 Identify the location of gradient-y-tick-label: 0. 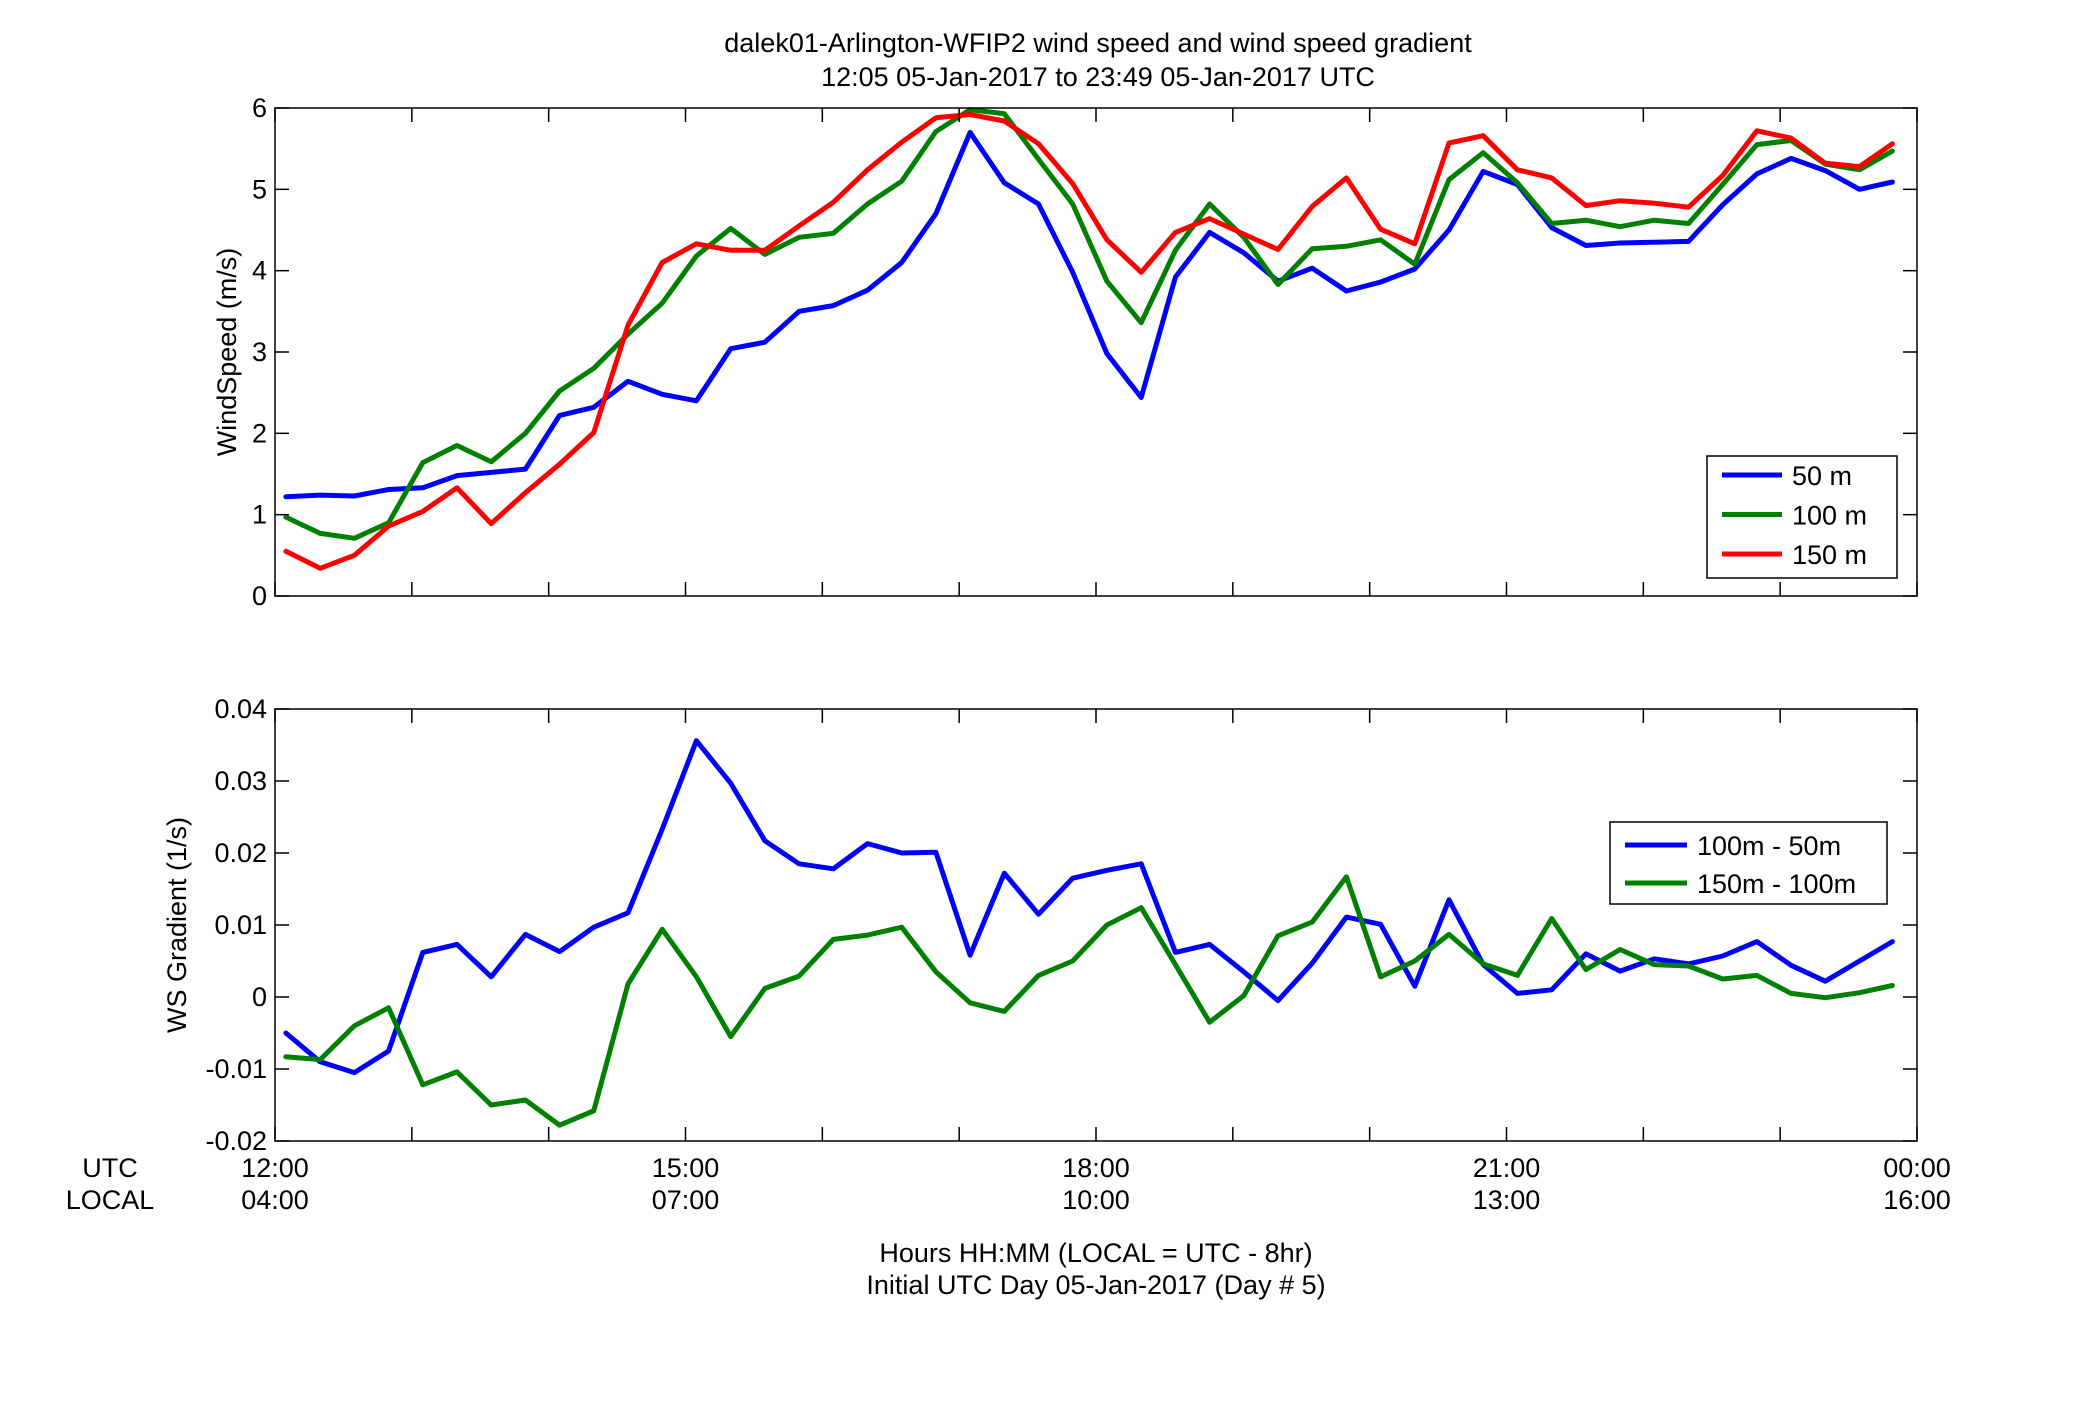
(259, 997).